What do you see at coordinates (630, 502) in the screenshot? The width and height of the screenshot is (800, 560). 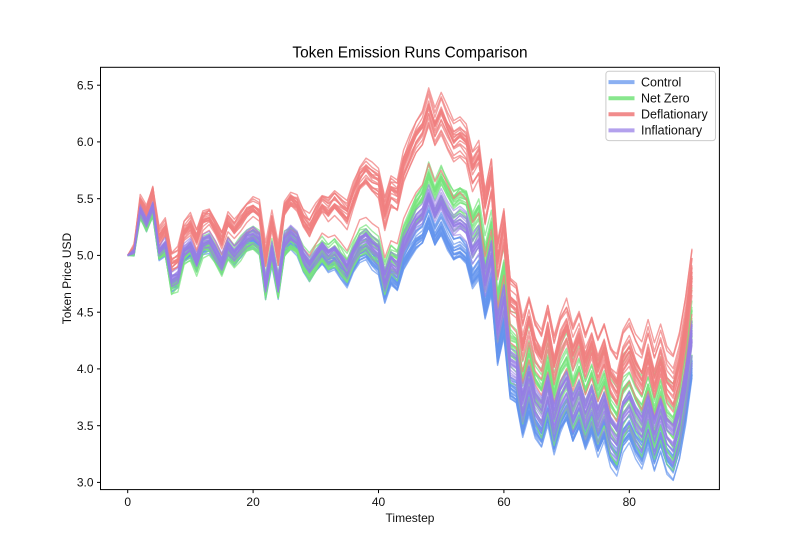 I see `svg-text: 80` at bounding box center [630, 502].